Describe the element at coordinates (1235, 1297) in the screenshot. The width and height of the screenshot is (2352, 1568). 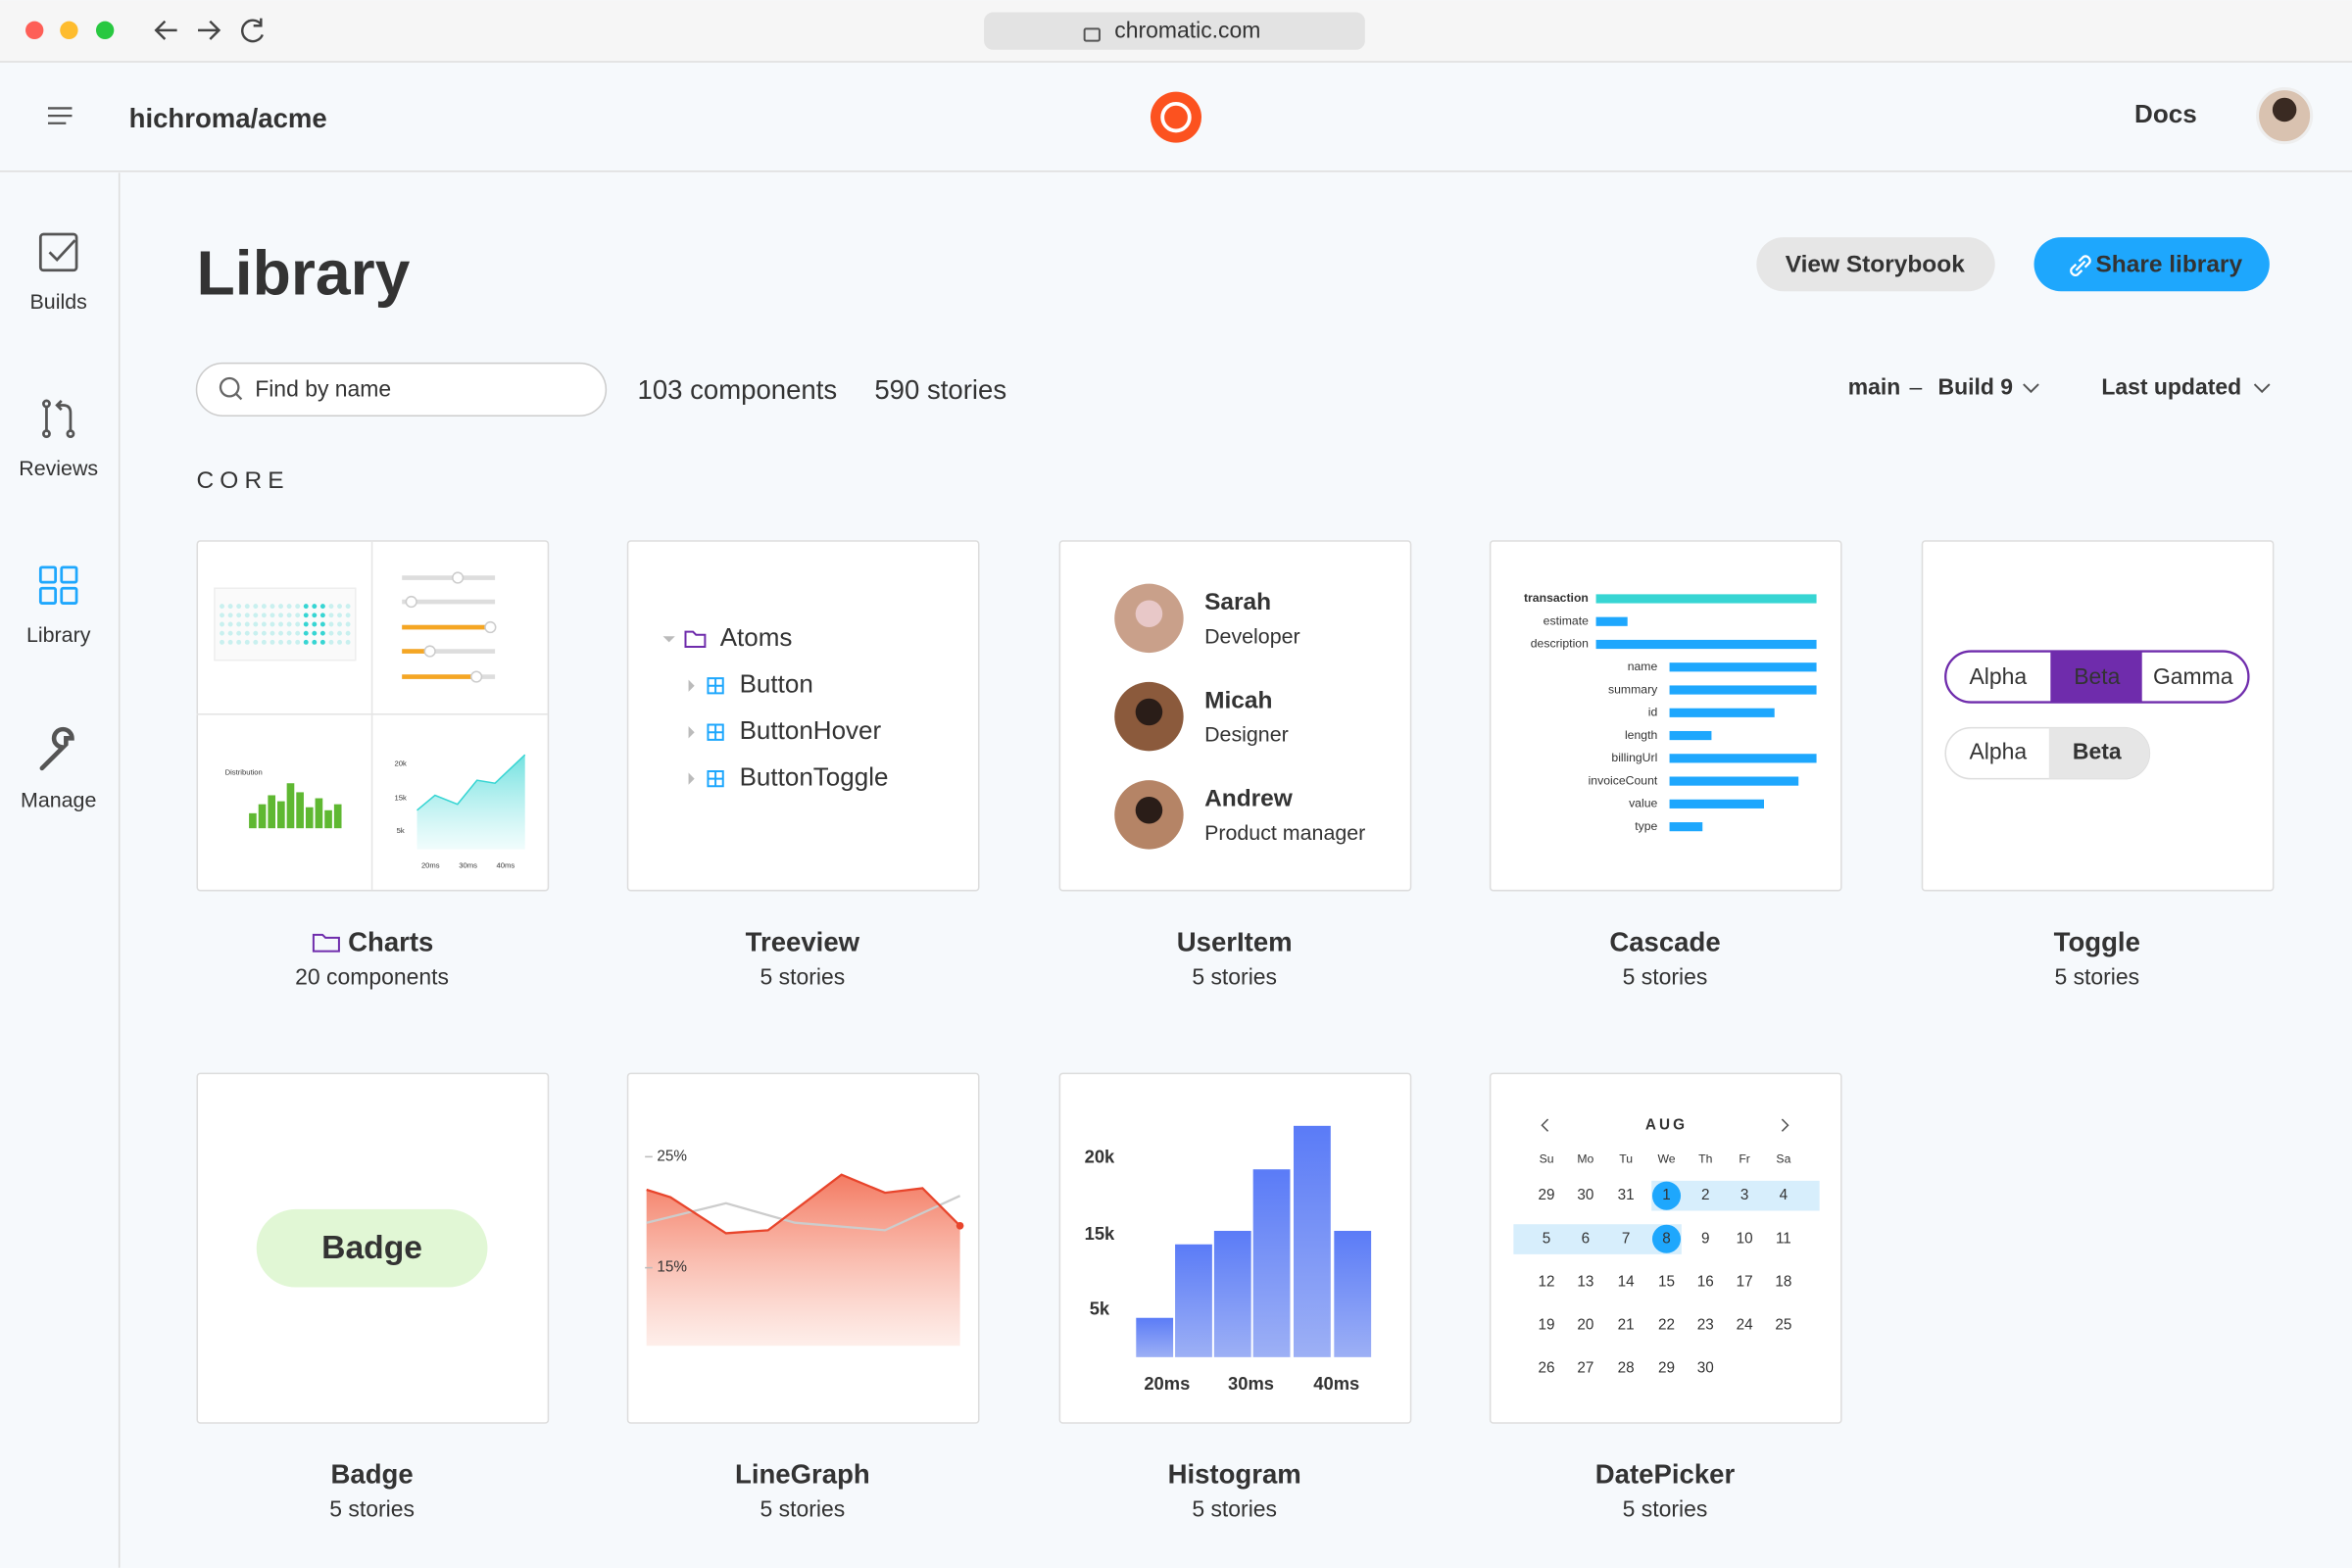
I see `component-card: 20k 15k 5k 20ms 30ms 40ms Histogram 5 stories` at that location.